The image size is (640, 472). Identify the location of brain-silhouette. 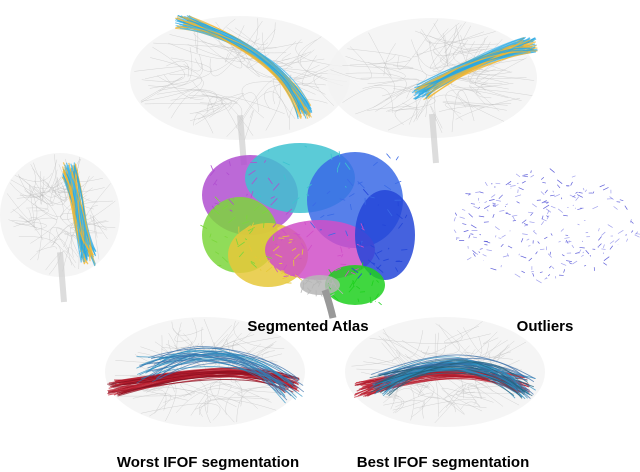
(60, 228).